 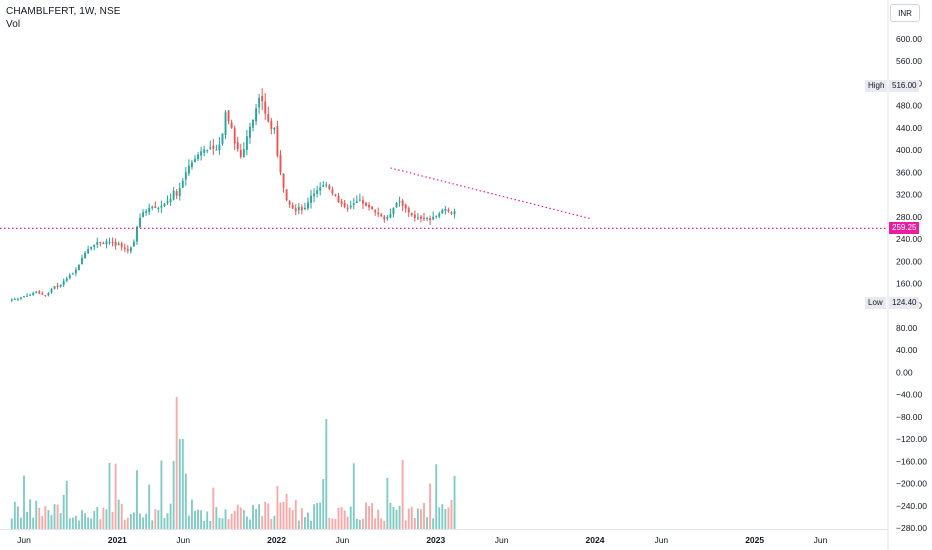 What do you see at coordinates (13, 24) in the screenshot?
I see `volume-label: Vol` at bounding box center [13, 24].